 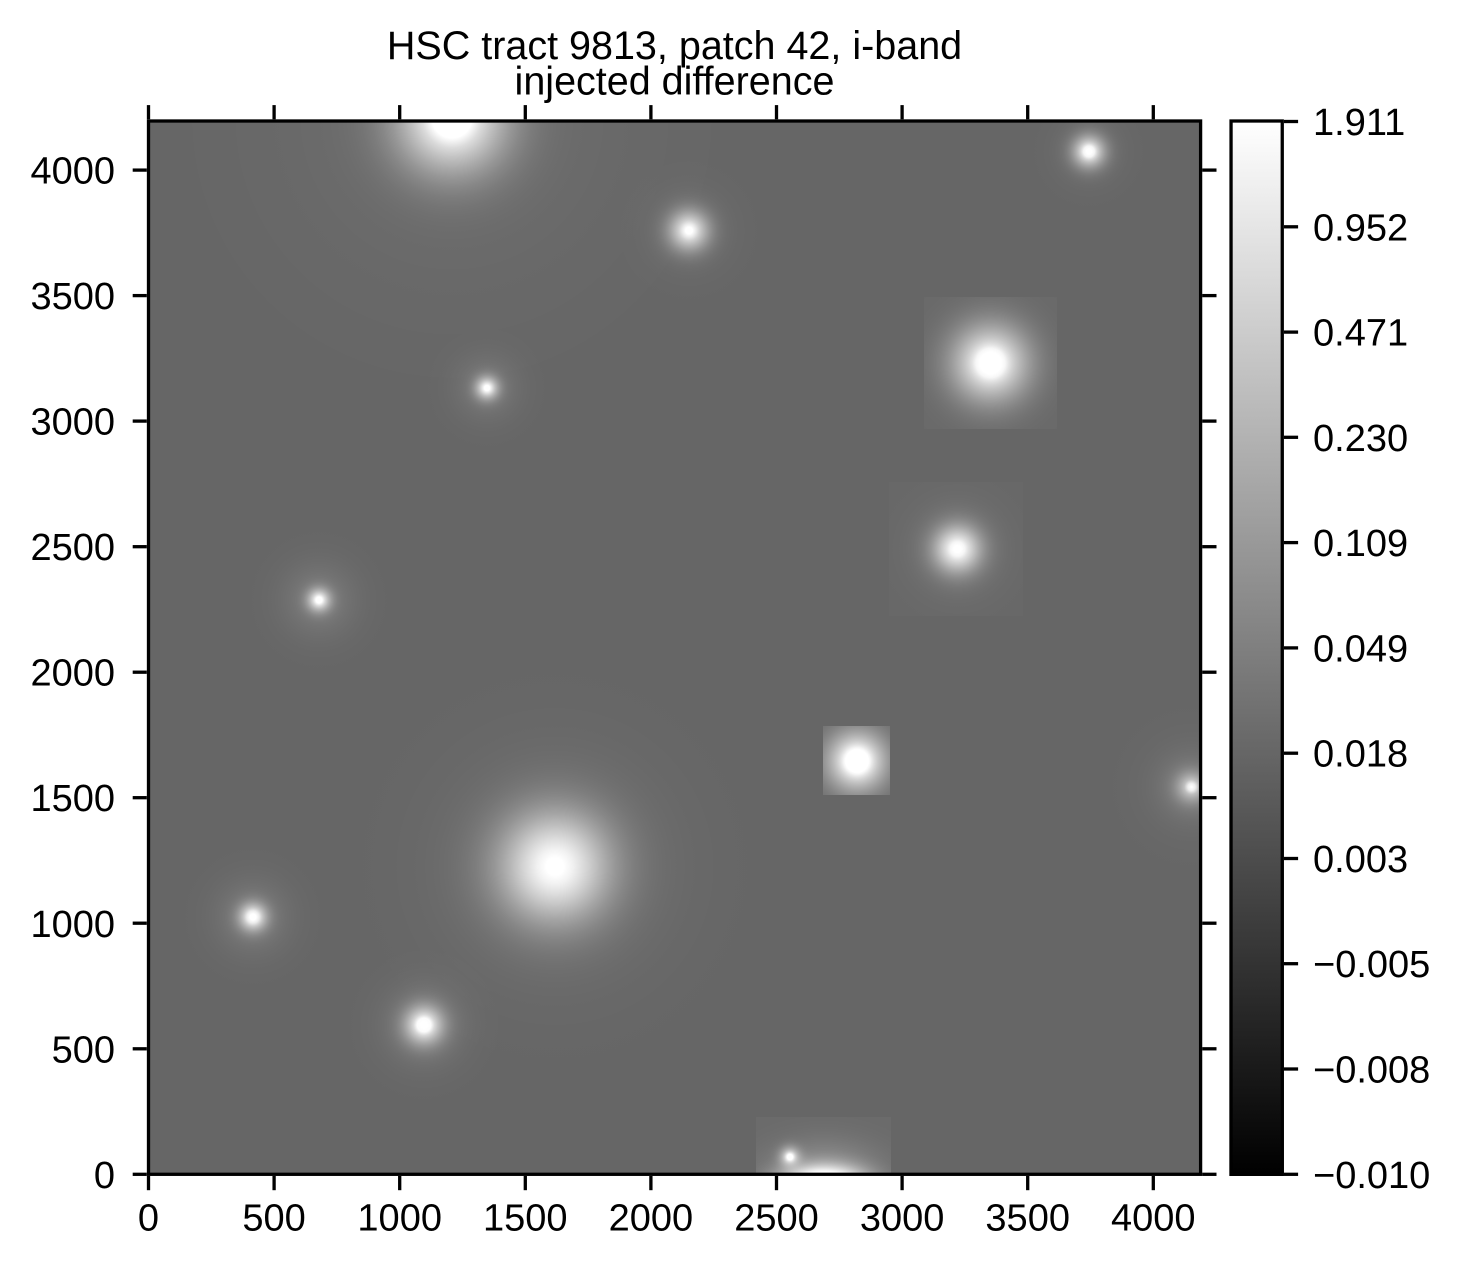 I want to click on svg-text: 0.003, so click(x=1360, y=860).